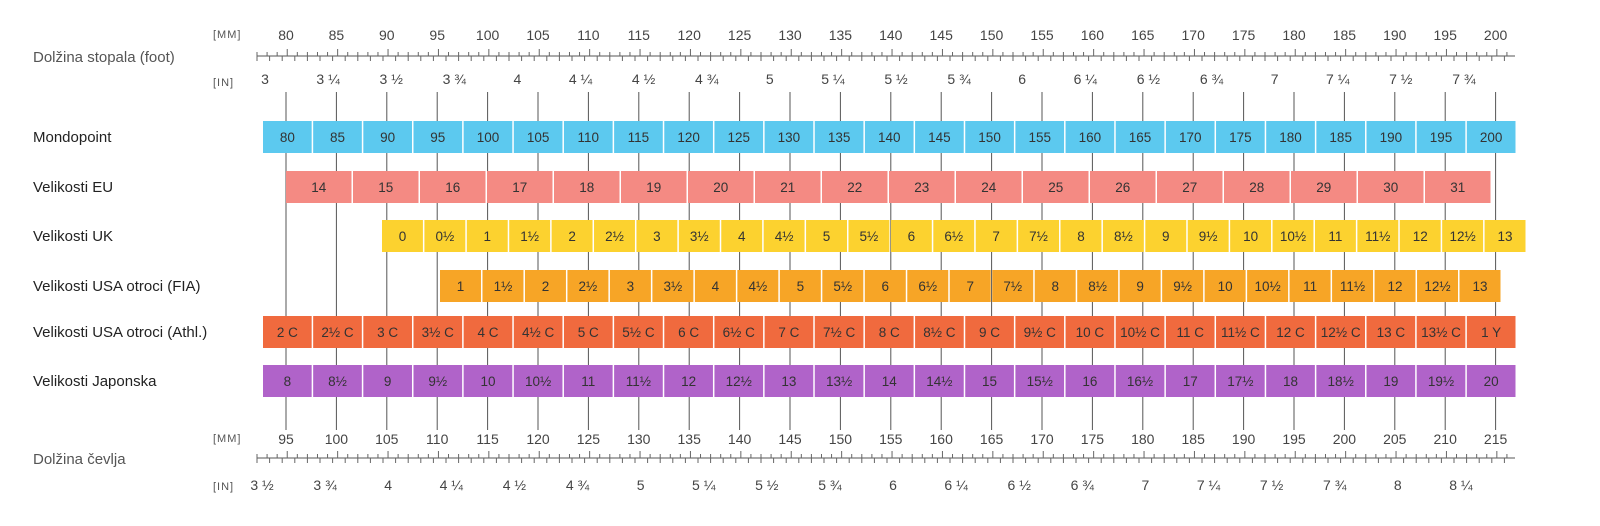 This screenshot has width=1600, height=526. Describe the element at coordinates (337, 137) in the screenshot. I see `size-cell-label: 85` at that location.